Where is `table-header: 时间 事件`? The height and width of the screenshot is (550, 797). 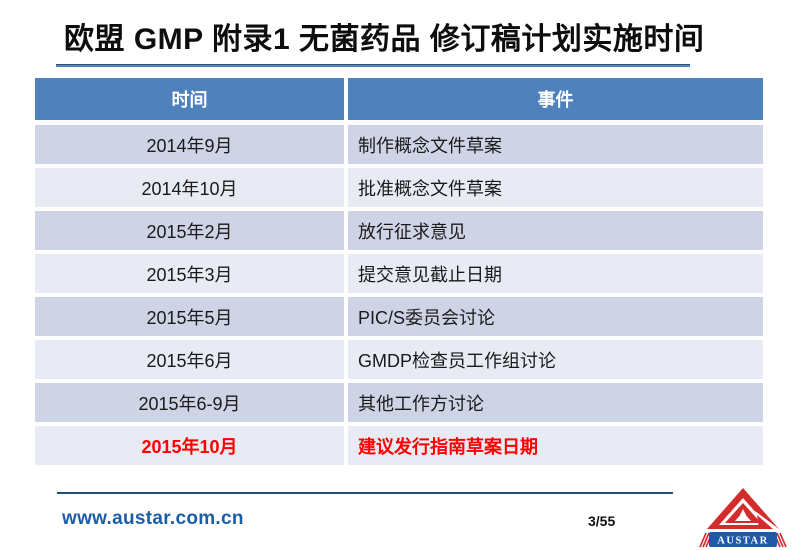 table-header: 时间 事件 is located at coordinates (399, 99).